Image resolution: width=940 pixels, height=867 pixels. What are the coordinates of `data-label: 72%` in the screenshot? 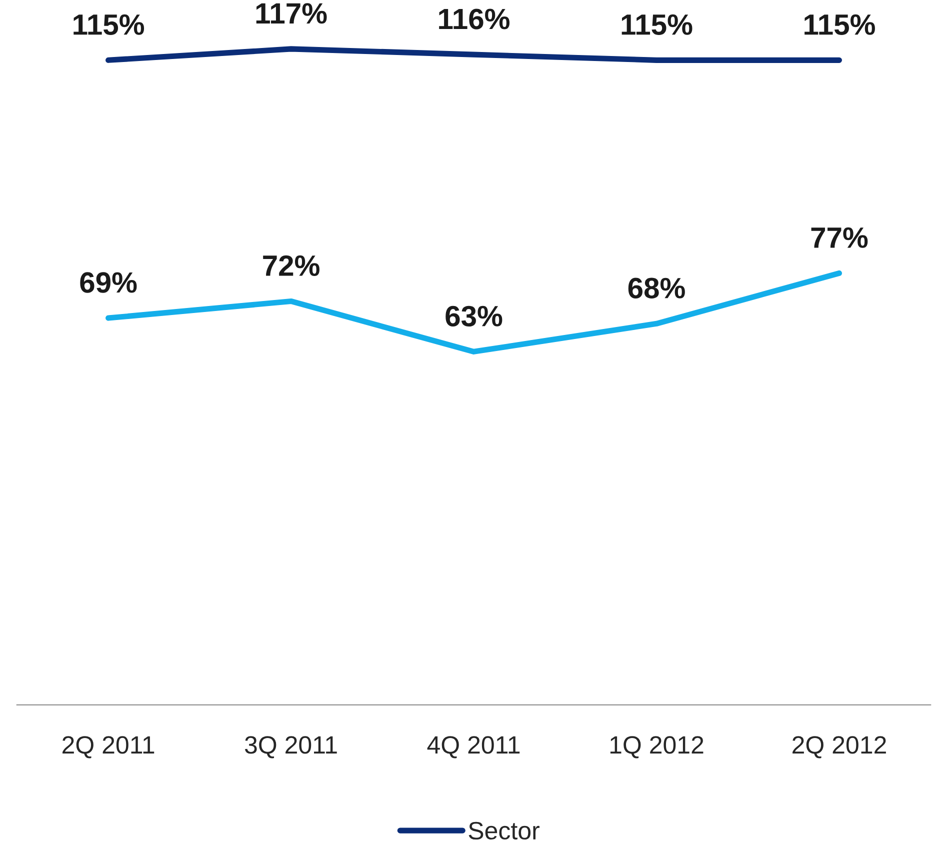 It's located at (291, 265).